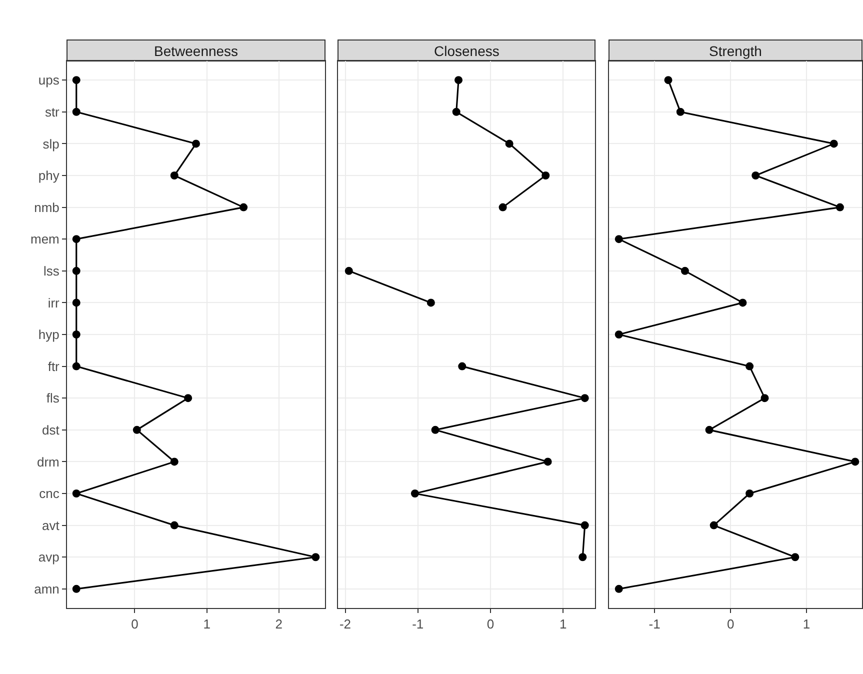 The height and width of the screenshot is (674, 863). Describe the element at coordinates (47, 588) in the screenshot. I see `y-tick-label: amn` at that location.